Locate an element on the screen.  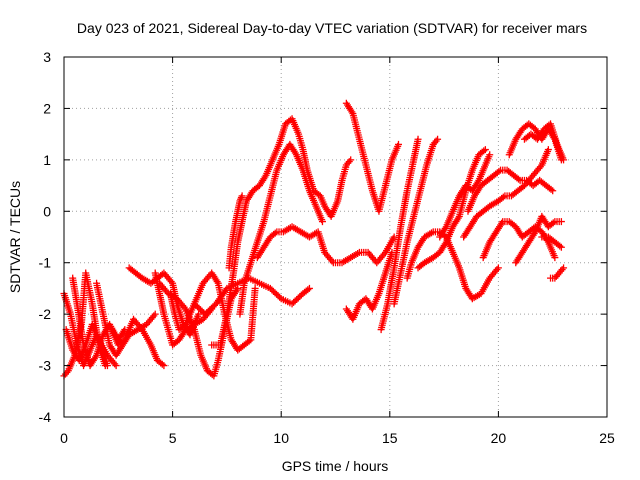
x-axis-tick-labels: 0 5 10 15 20 25 is located at coordinates (337, 438).